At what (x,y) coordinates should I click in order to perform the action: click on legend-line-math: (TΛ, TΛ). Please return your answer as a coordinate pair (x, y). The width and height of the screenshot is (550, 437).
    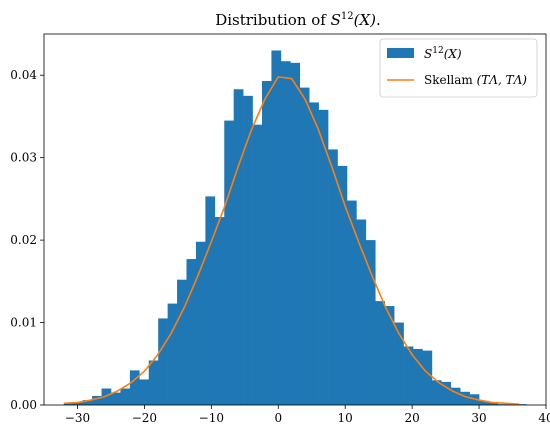
    Looking at the image, I should click on (502, 80).